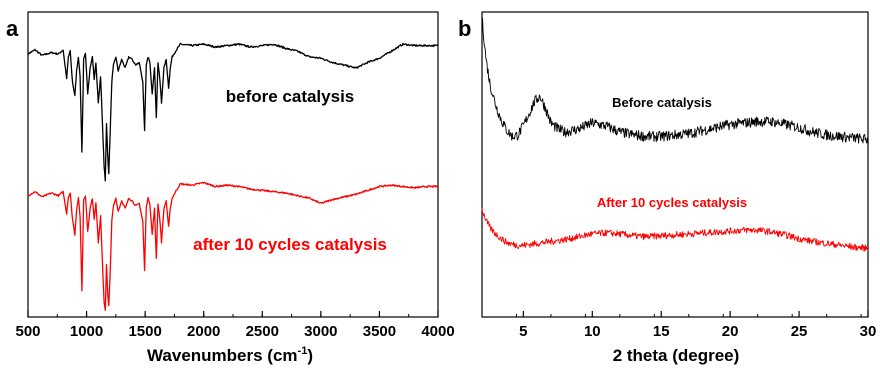  Describe the element at coordinates (379, 331) in the screenshot. I see `x-tick-label-a-6: 3500` at that location.